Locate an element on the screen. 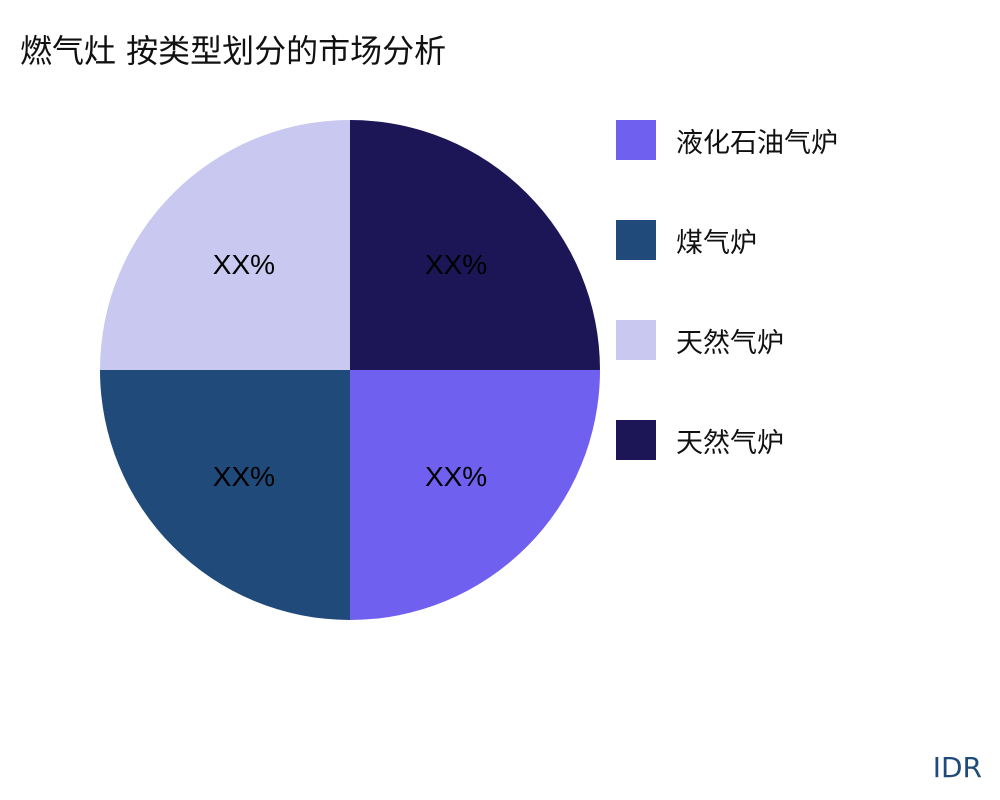 The height and width of the screenshot is (800, 1000). legend-item: 煤气炉 is located at coordinates (727, 240).